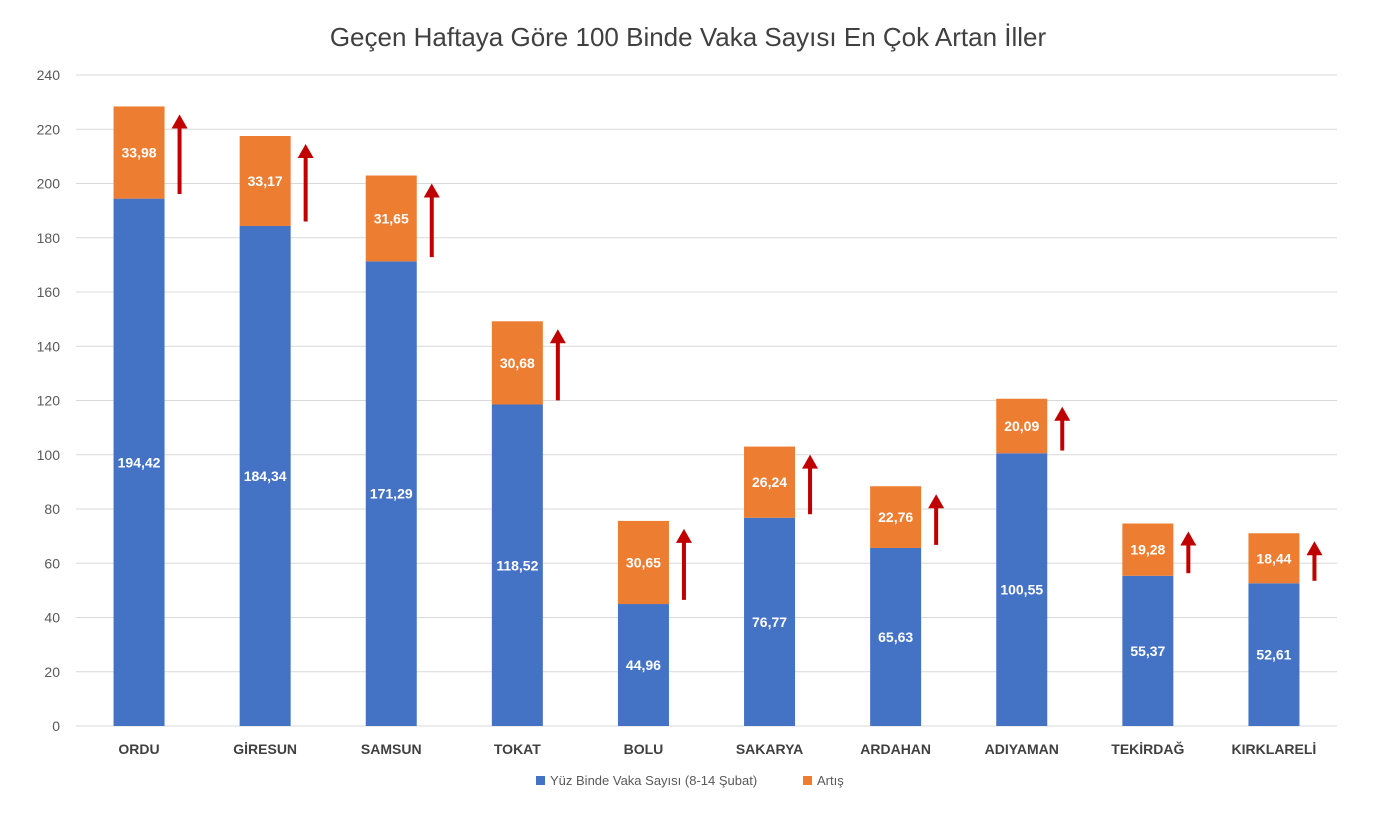 Image resolution: width=1375 pixels, height=816 pixels. What do you see at coordinates (52, 509) in the screenshot?
I see `y-tick-label: 80` at bounding box center [52, 509].